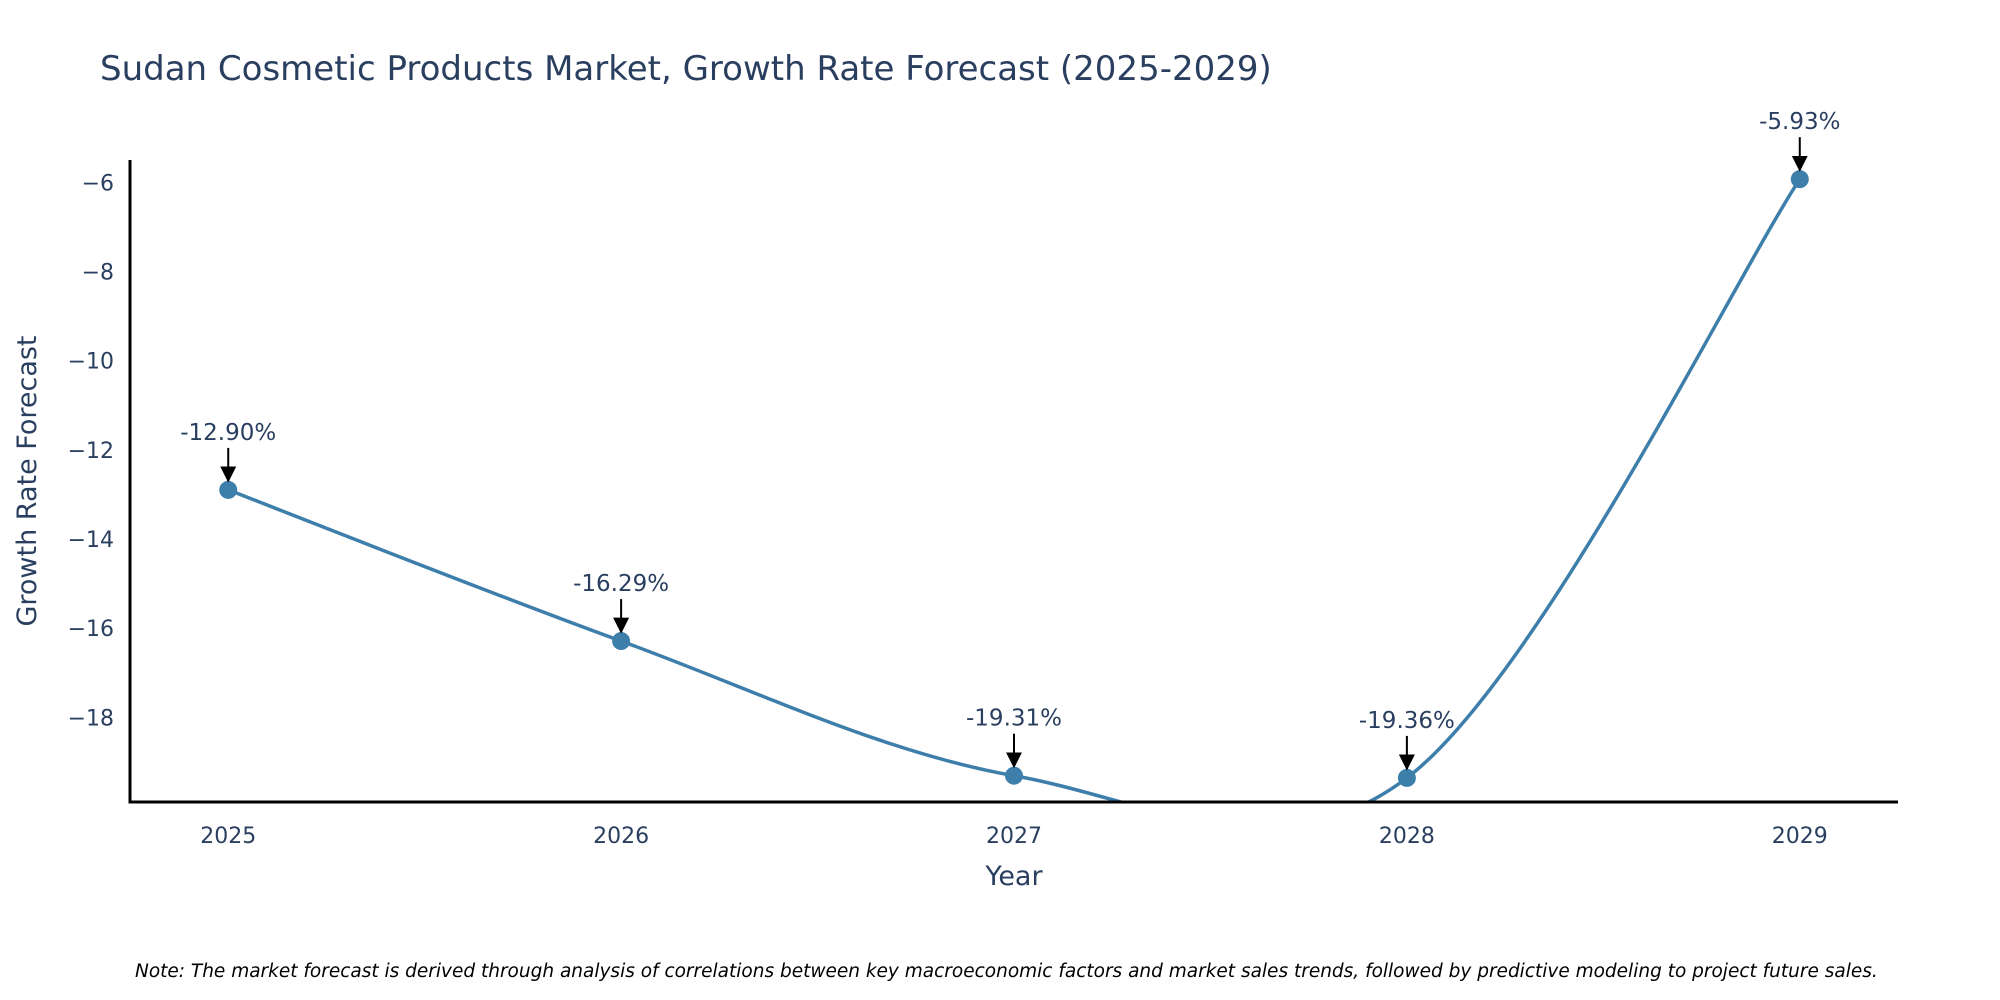 The image size is (2000, 1000). Describe the element at coordinates (621, 836) in the screenshot. I see `x-tick-label: 2026` at that location.